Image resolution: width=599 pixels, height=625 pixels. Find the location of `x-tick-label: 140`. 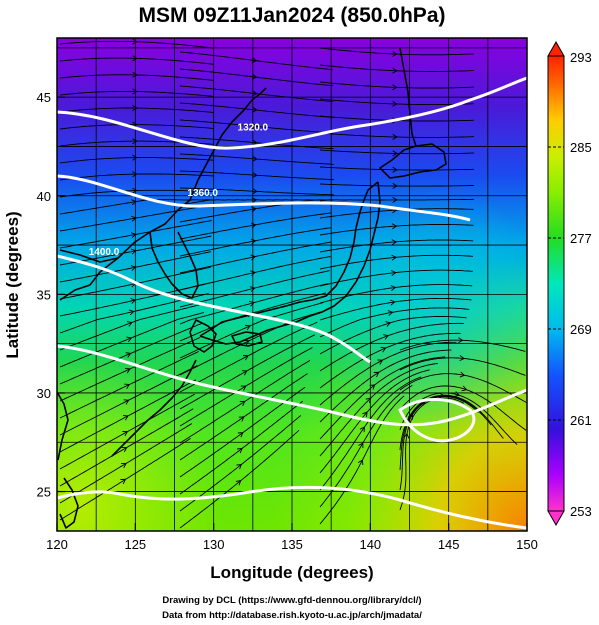

x-tick-label: 140 is located at coordinates (370, 544).